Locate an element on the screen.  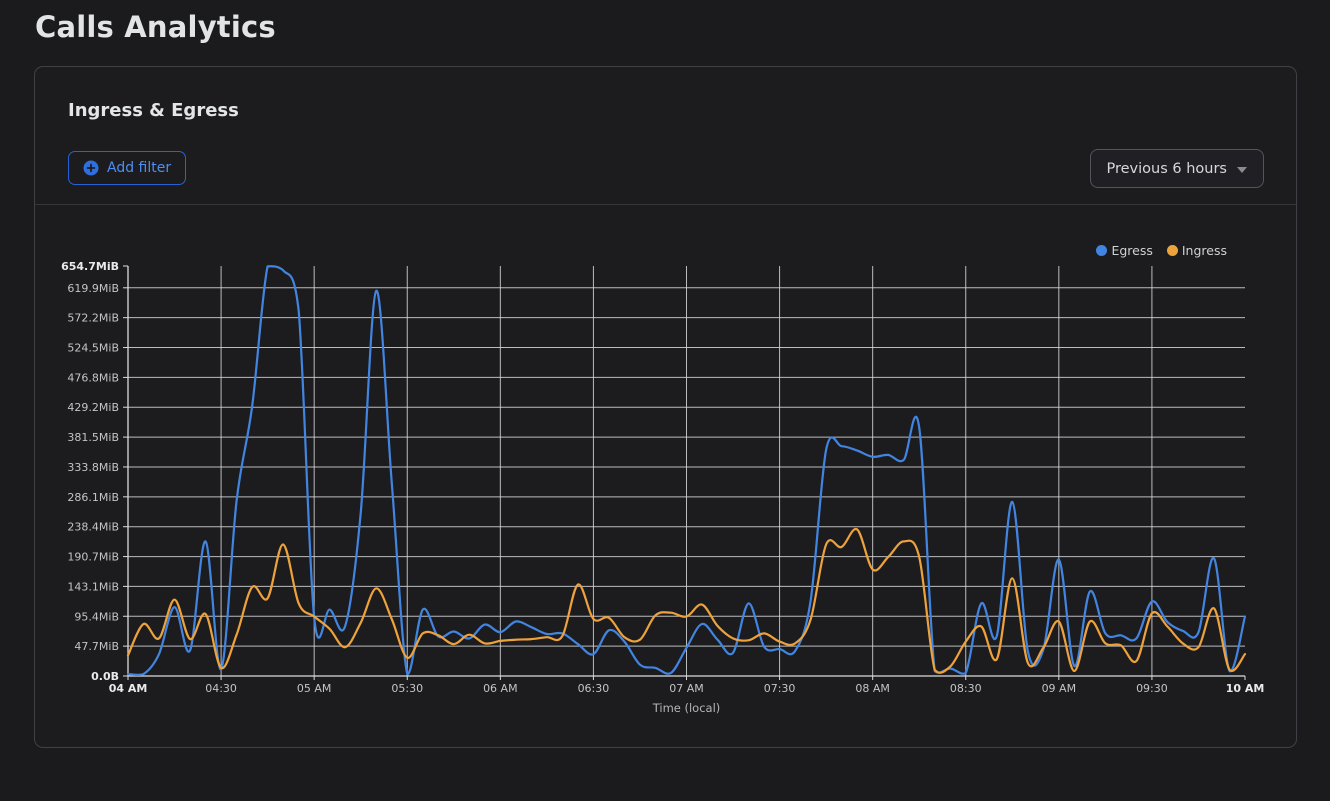
x-tick-label: 06:30 is located at coordinates (594, 688).